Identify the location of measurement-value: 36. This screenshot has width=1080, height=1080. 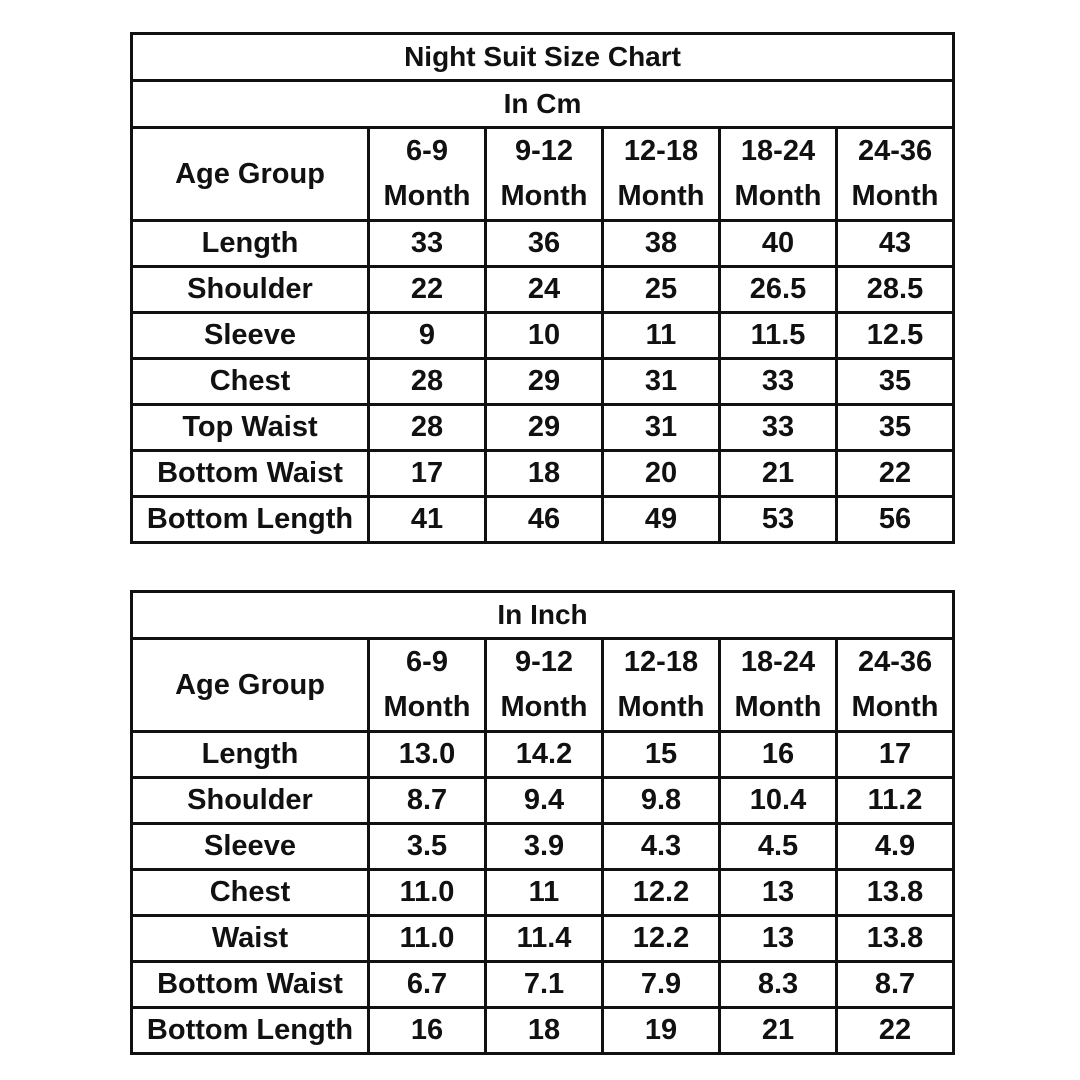
(544, 243).